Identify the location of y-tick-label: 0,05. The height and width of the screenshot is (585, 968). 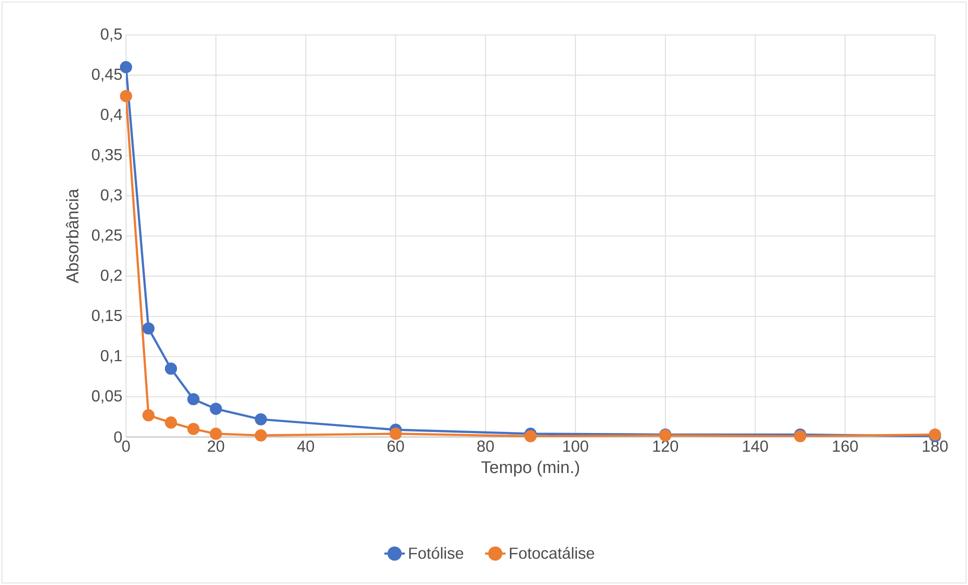
(107, 397).